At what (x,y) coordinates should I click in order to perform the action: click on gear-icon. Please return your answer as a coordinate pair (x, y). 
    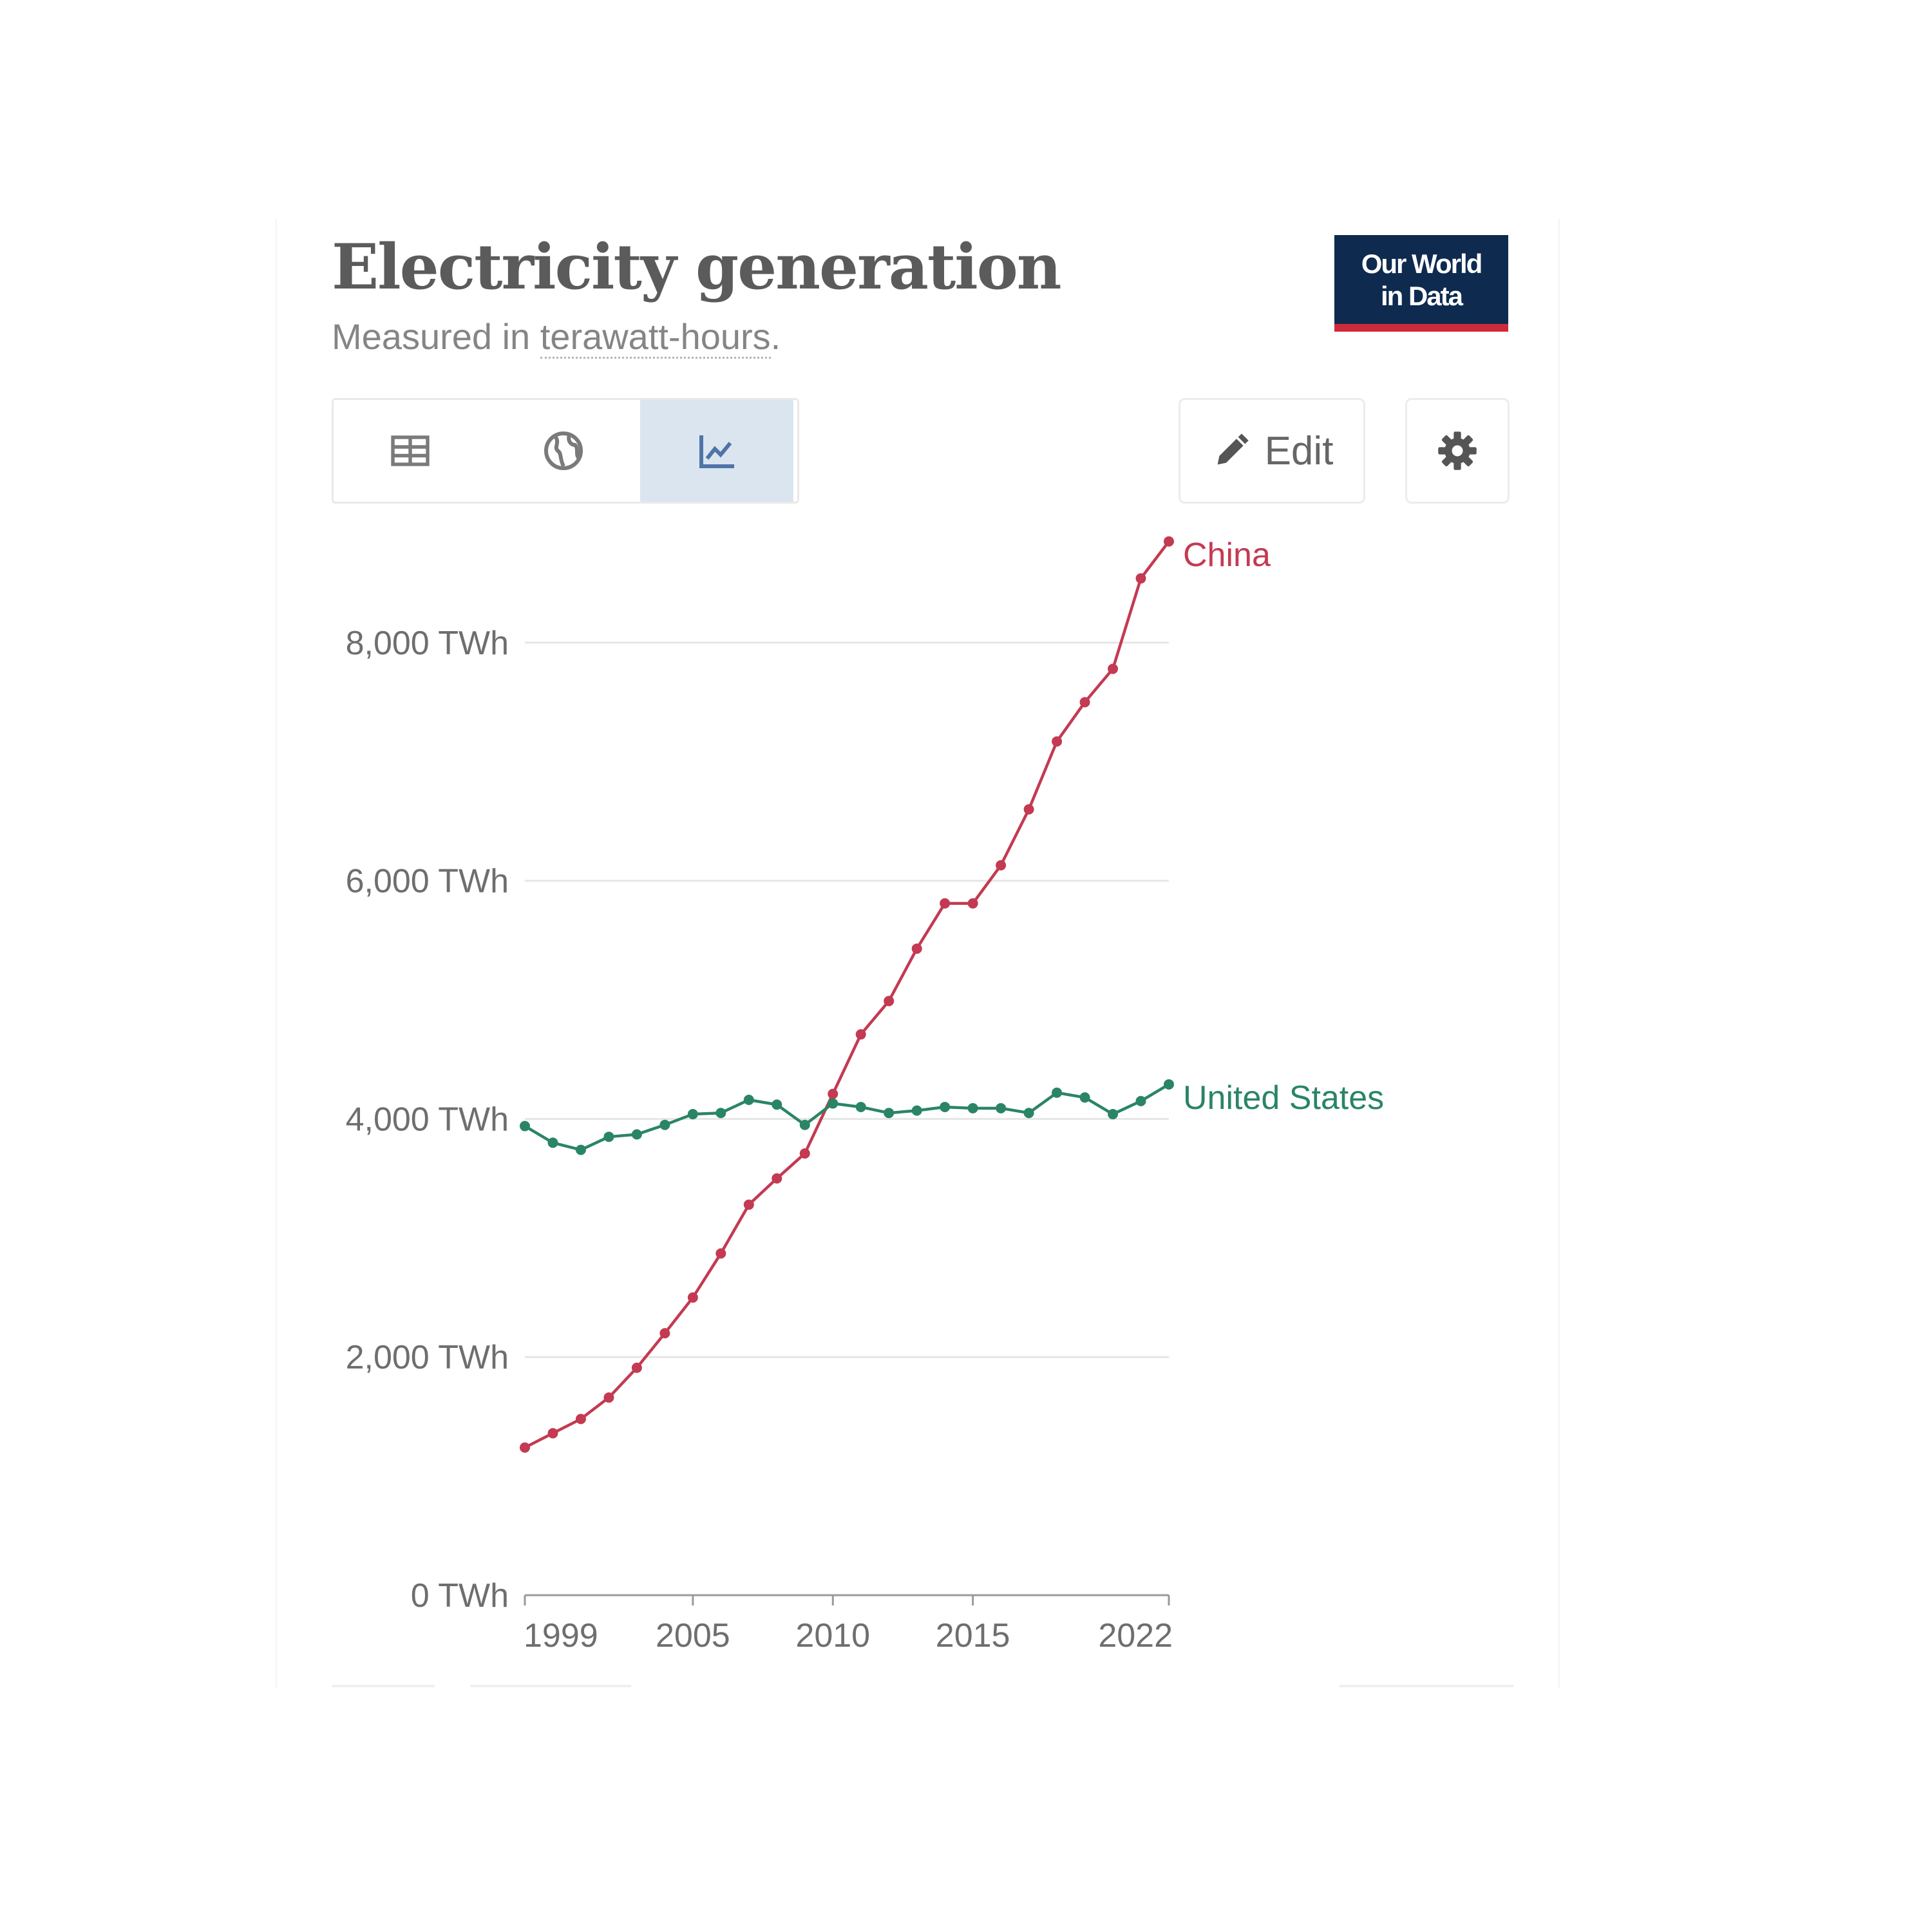
    Looking at the image, I should click on (1457, 450).